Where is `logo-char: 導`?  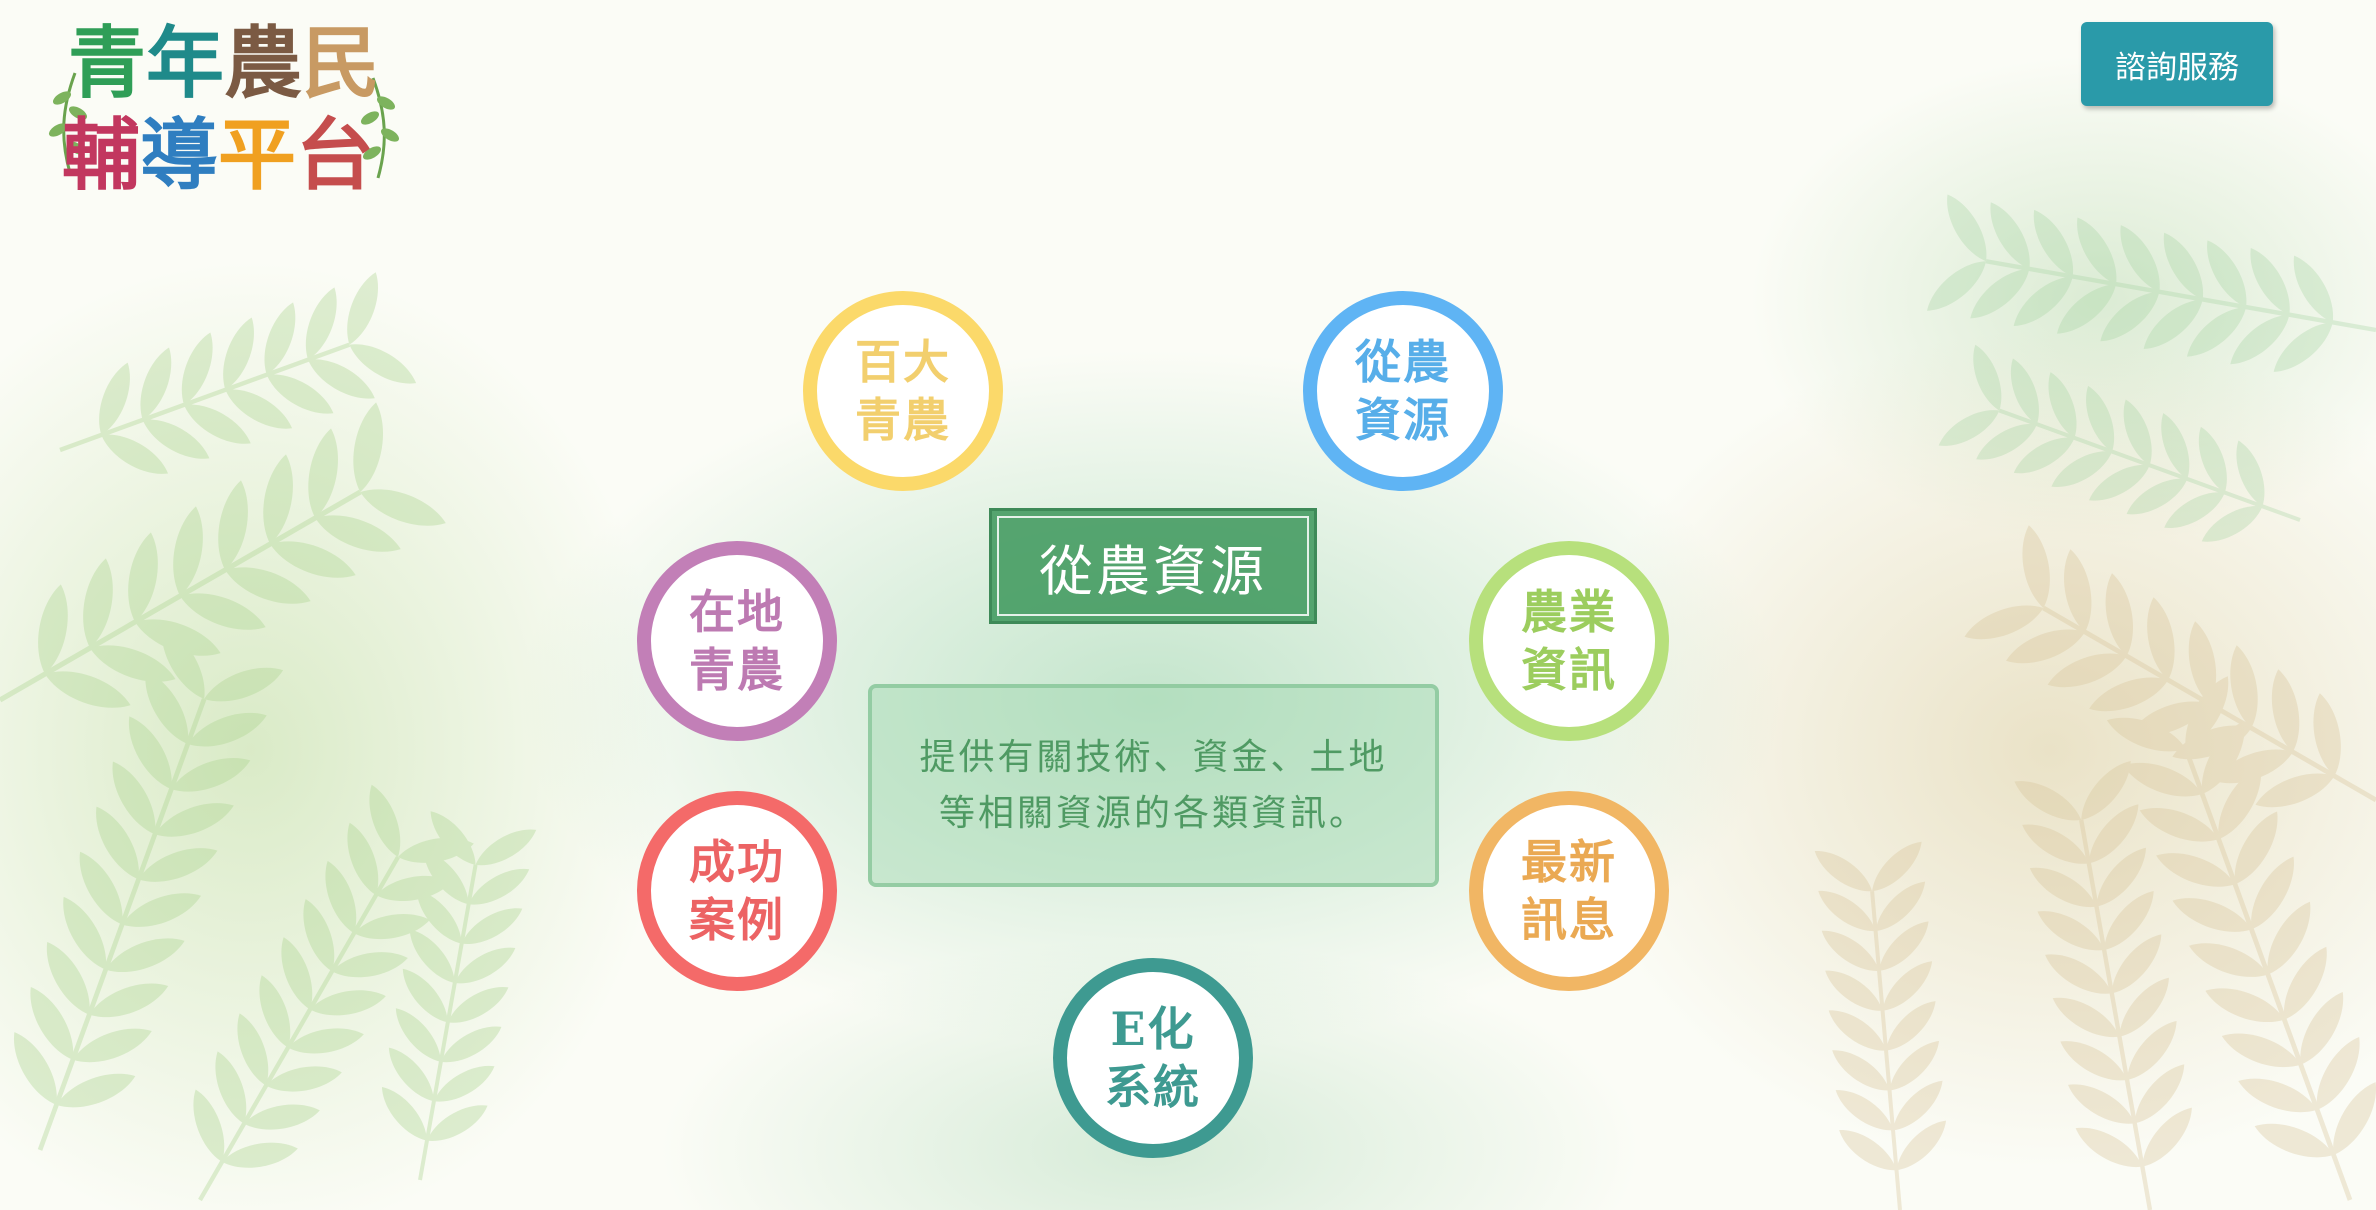 logo-char: 導 is located at coordinates (179, 156).